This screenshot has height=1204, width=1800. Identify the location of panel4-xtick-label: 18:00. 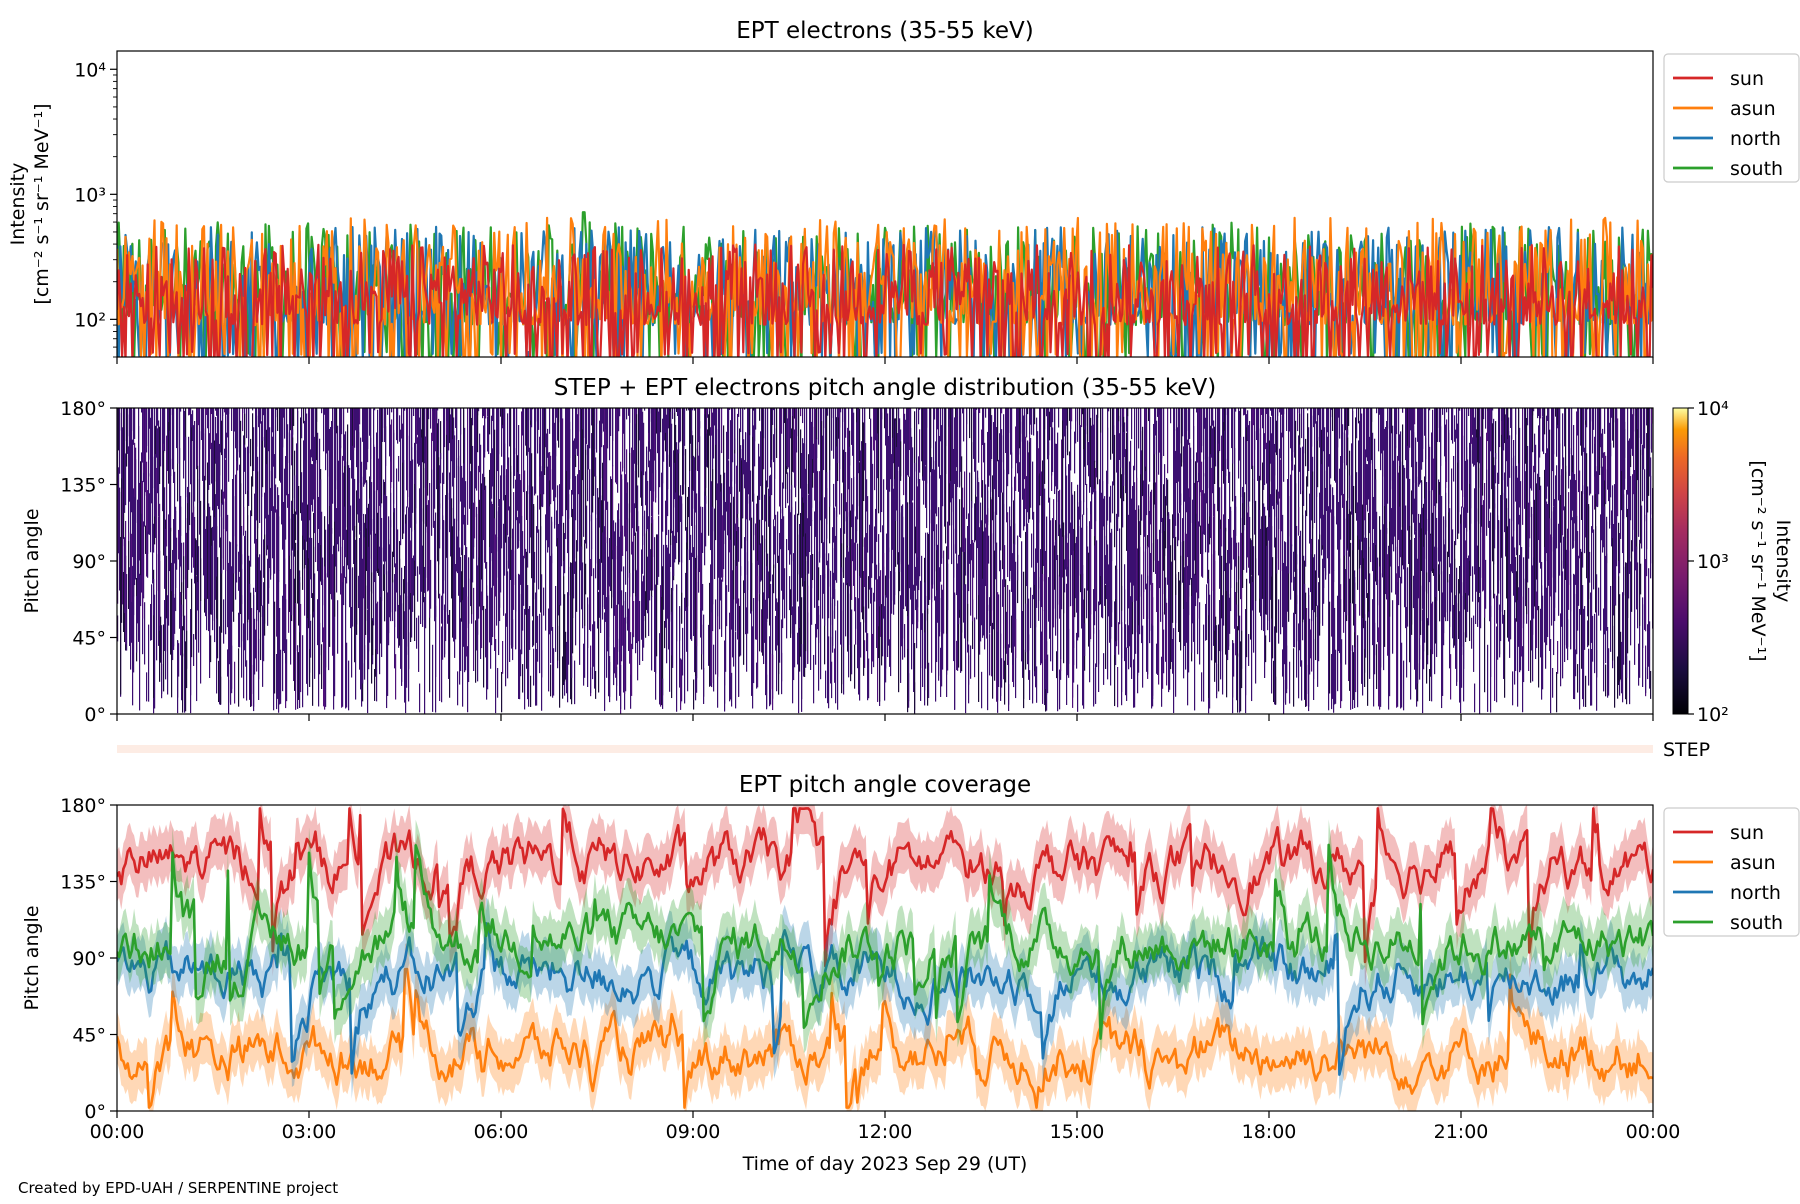
(1269, 1132).